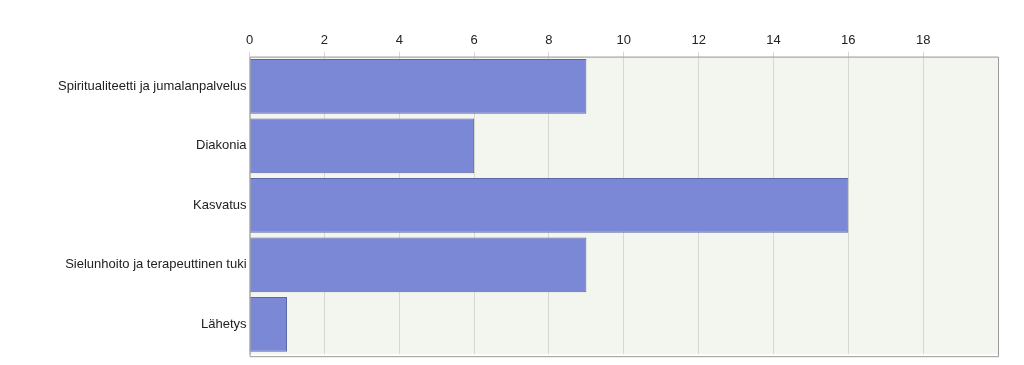 Image resolution: width=1024 pixels, height=365 pixels. What do you see at coordinates (220, 204) in the screenshot?
I see `y-tick-label: Kasvatus` at bounding box center [220, 204].